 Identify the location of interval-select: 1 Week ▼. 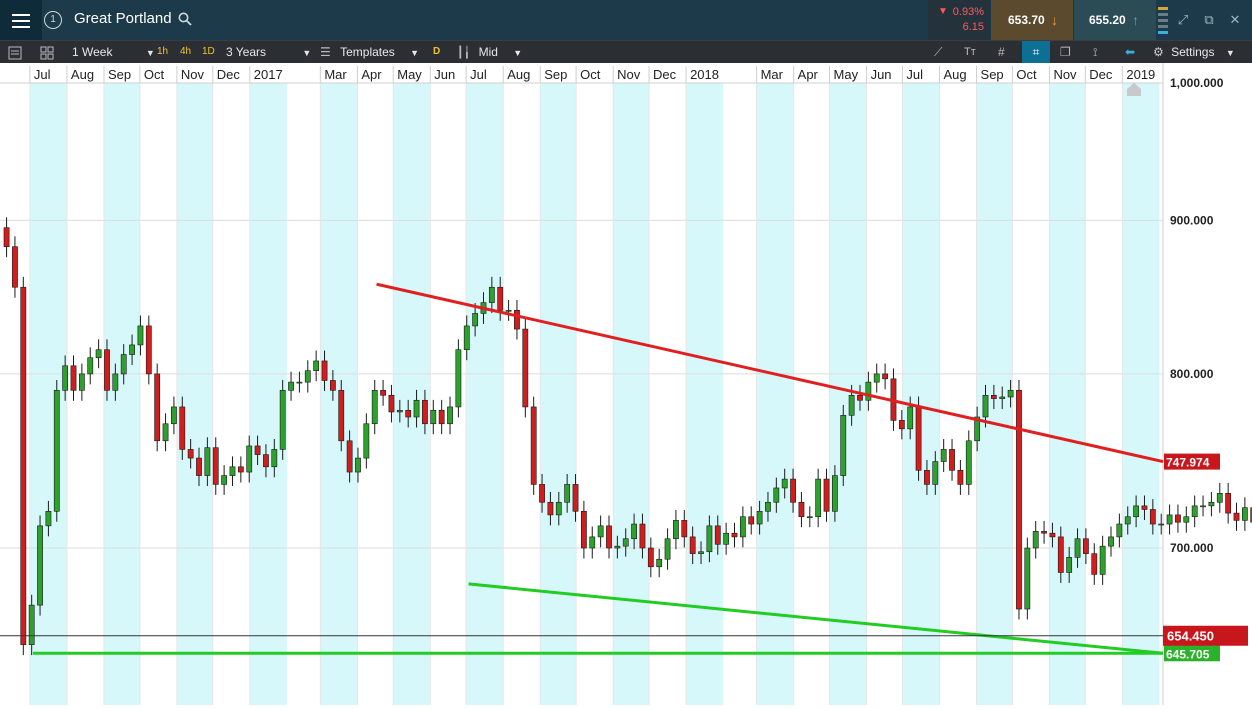
(113, 52).